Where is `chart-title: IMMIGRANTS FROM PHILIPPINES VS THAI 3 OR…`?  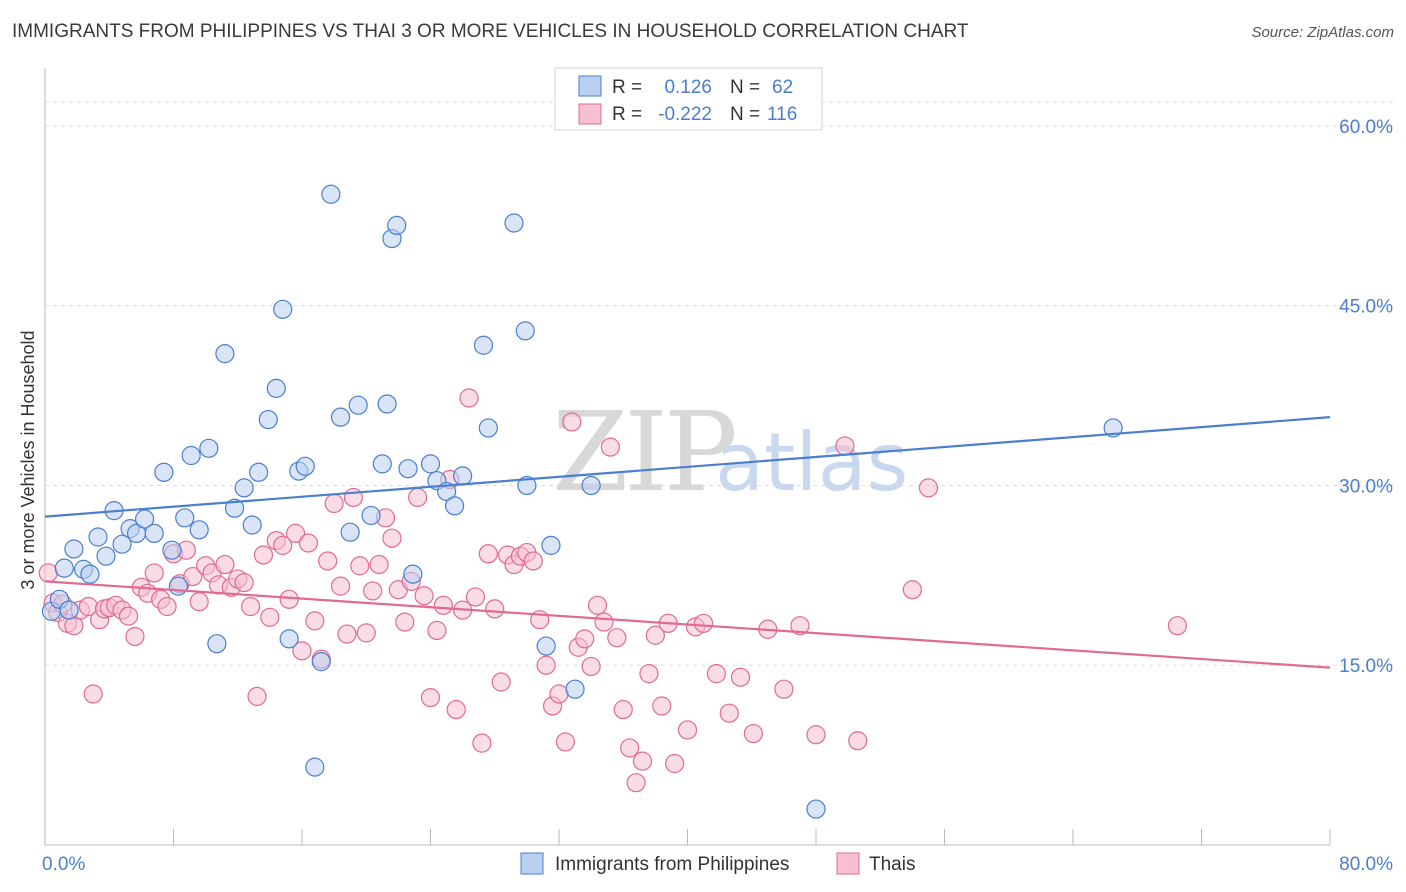
chart-title: IMMIGRANTS FROM PHILIPPINES VS THAI 3 OR… is located at coordinates (490, 31).